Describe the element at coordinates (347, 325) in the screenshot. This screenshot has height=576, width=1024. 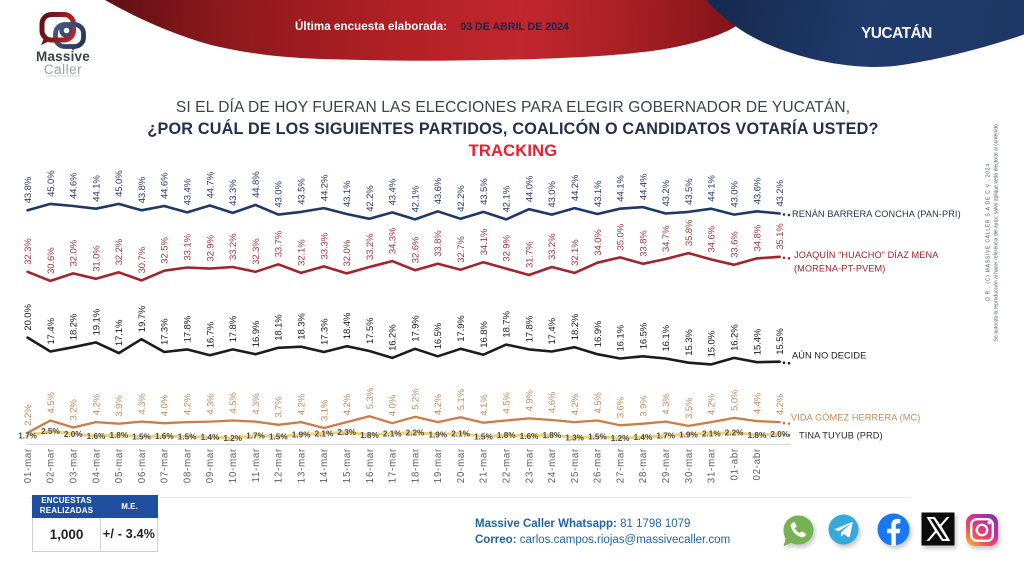
I see `svg-text: 18.4%` at that location.